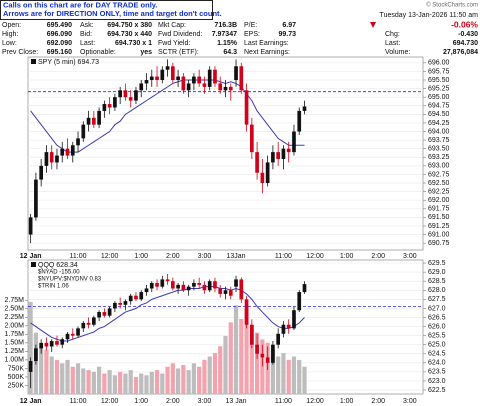  I want to click on y-tick-label: 629.5, so click(437, 263).